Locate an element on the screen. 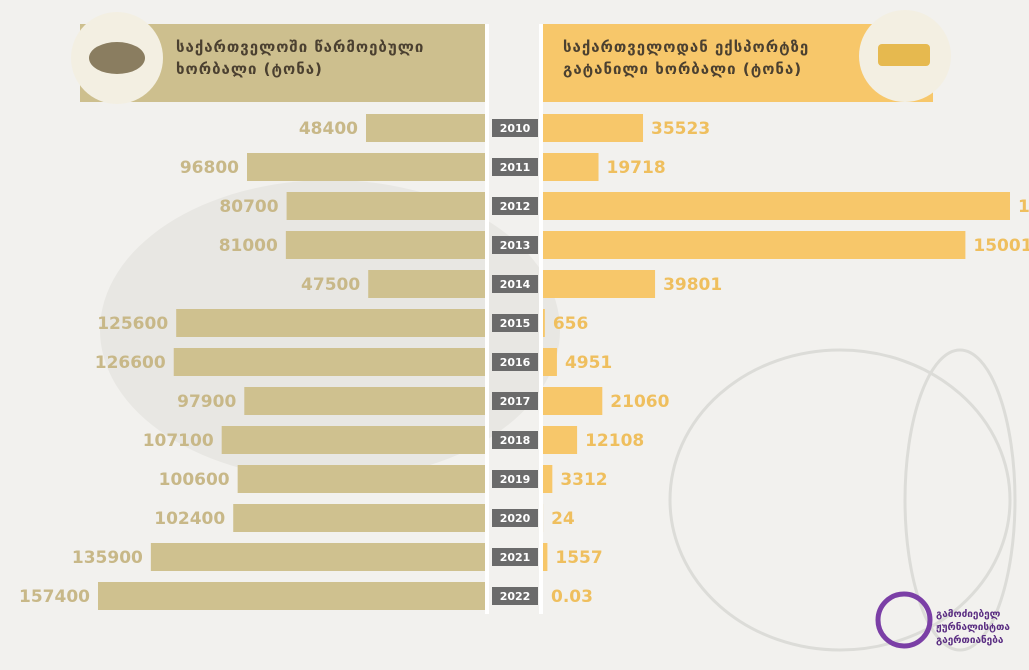 The height and width of the screenshot is (670, 1029). year-label: 2020 is located at coordinates (515, 518).